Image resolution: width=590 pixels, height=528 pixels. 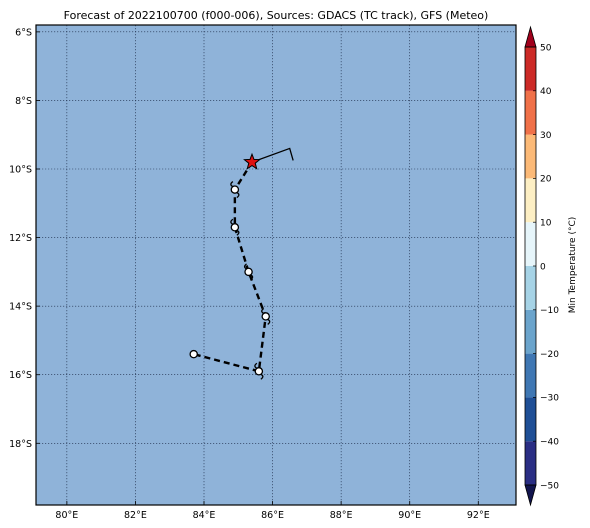 What do you see at coordinates (20, 444) in the screenshot?
I see `lat-tick-label: 18°S` at bounding box center [20, 444].